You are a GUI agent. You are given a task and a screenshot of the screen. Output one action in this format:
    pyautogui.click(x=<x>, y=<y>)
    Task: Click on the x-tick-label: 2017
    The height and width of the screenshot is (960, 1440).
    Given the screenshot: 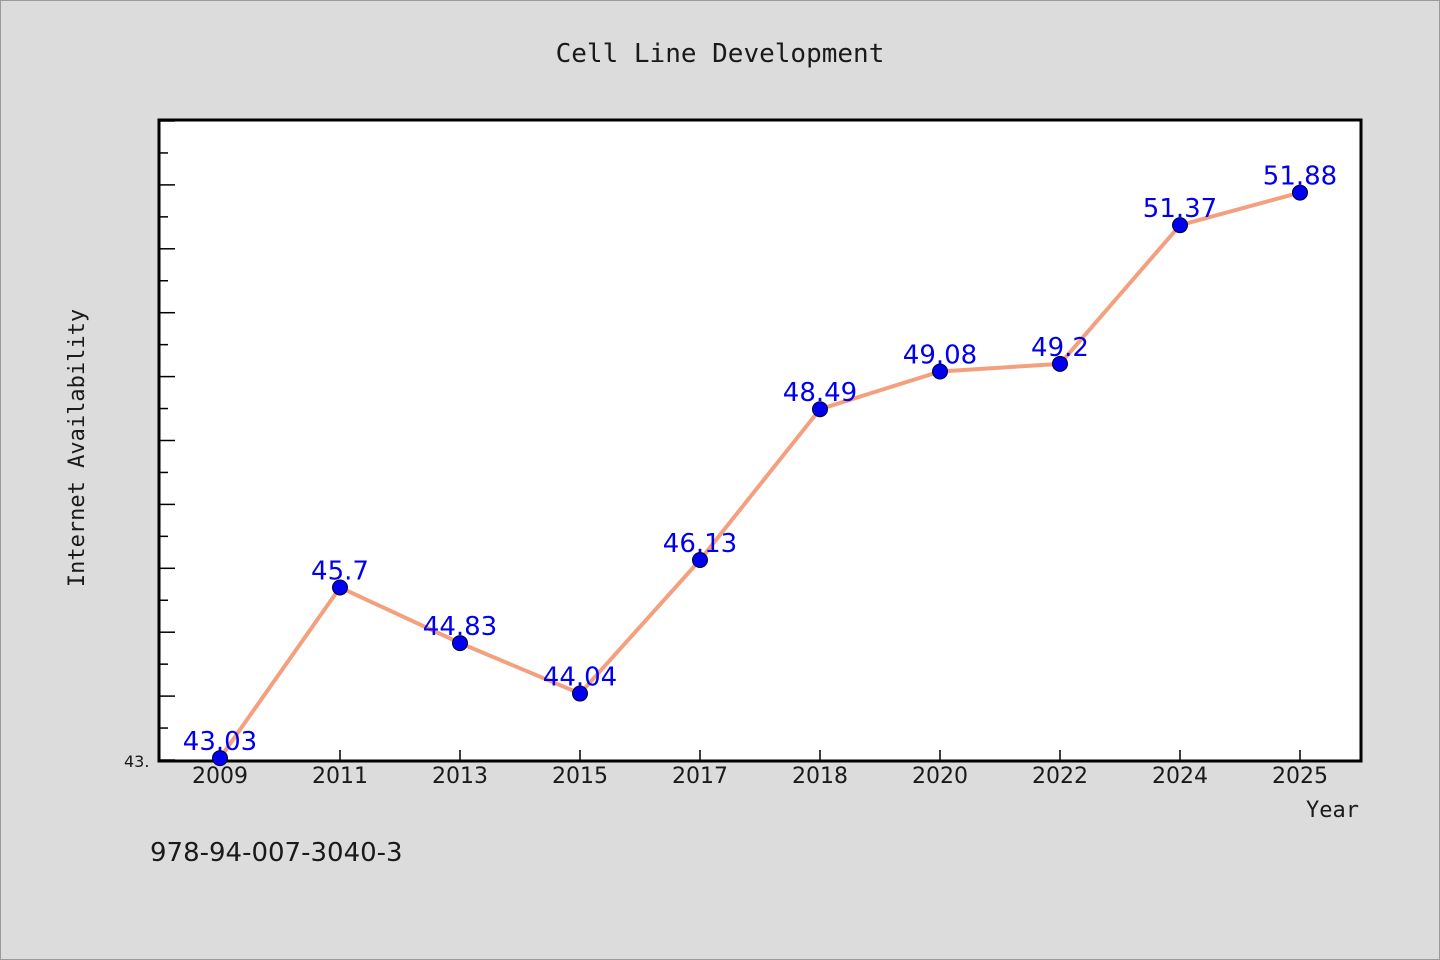 What is the action you would take?
    pyautogui.click(x=700, y=776)
    